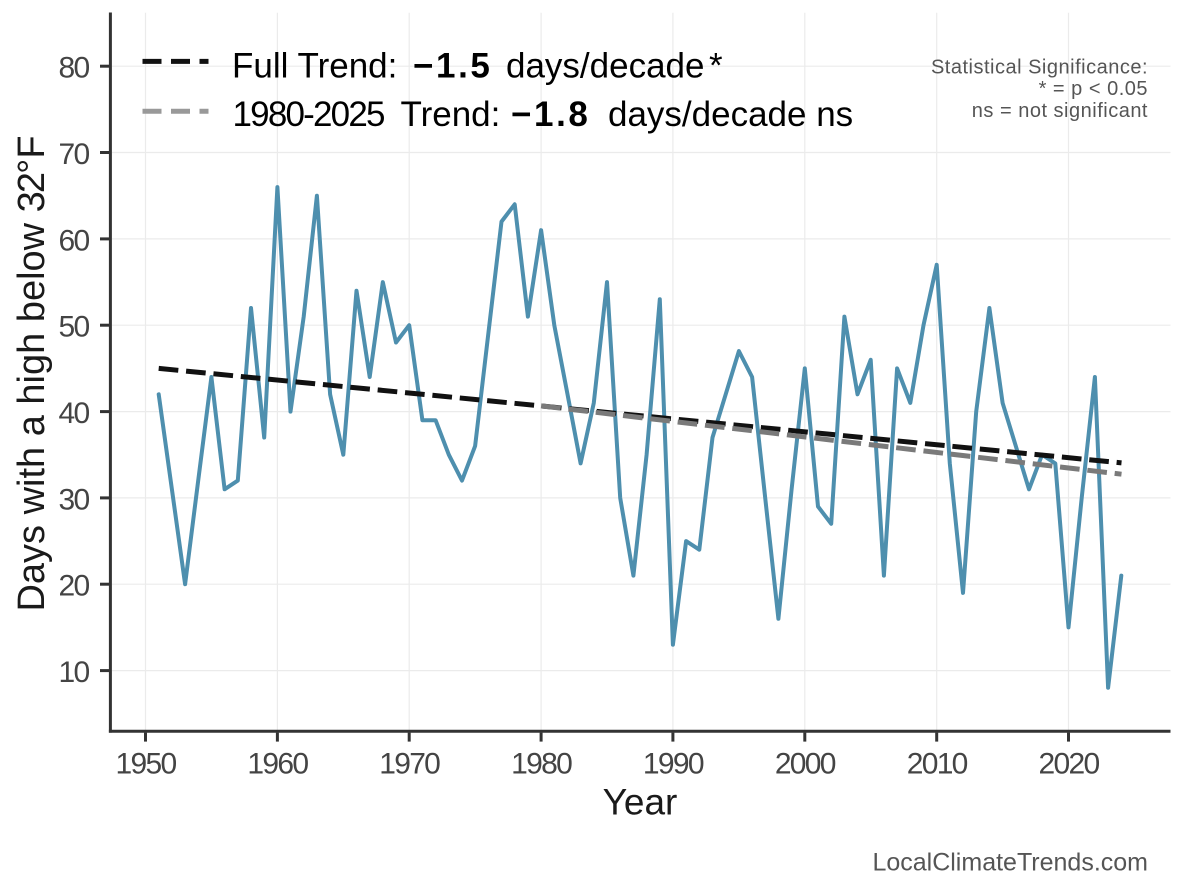 The height and width of the screenshot is (889, 1184). I want to click on svg-text: * = p < 0.05, so click(1093, 89).